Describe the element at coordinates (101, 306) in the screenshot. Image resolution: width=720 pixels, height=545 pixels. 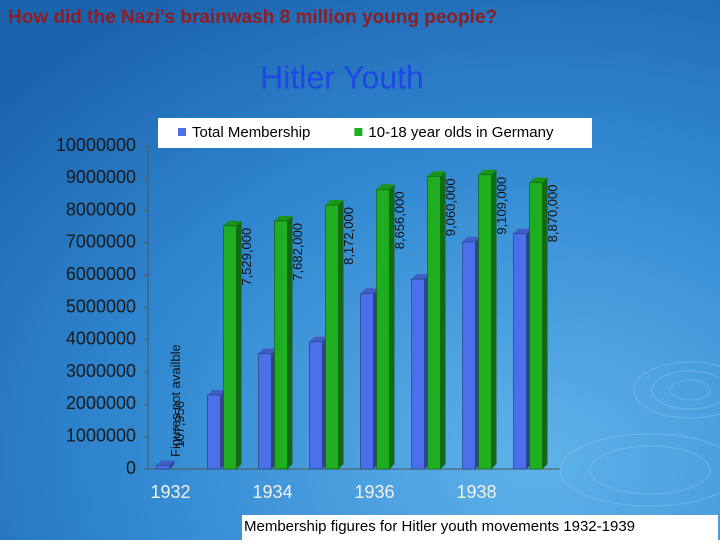
I see `y-tick-label: 5000000` at that location.